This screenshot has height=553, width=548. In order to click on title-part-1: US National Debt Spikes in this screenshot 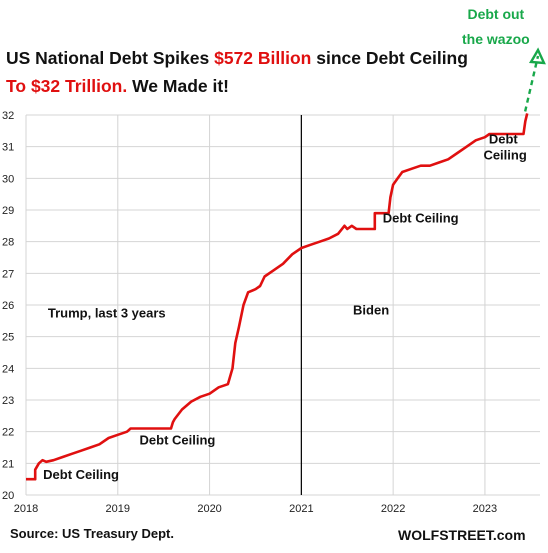, I will do `click(110, 58)`.